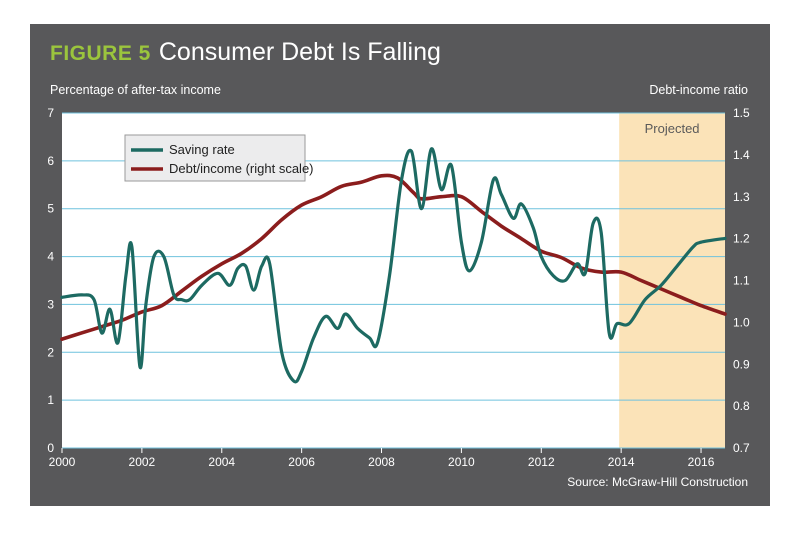 The height and width of the screenshot is (540, 800). I want to click on y-right-tick-label: 1.3, so click(741, 197).